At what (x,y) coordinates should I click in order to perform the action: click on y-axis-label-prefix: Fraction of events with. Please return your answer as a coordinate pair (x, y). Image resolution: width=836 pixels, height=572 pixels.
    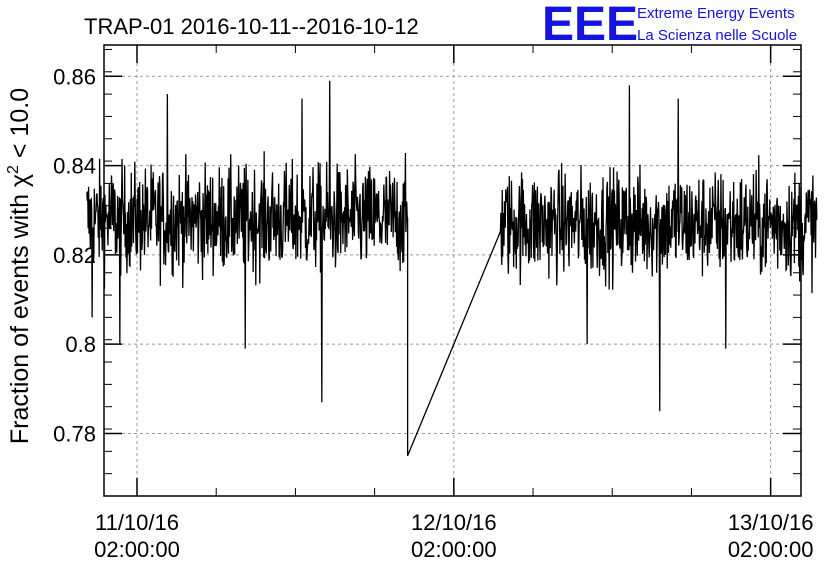
    Looking at the image, I should click on (20, 315).